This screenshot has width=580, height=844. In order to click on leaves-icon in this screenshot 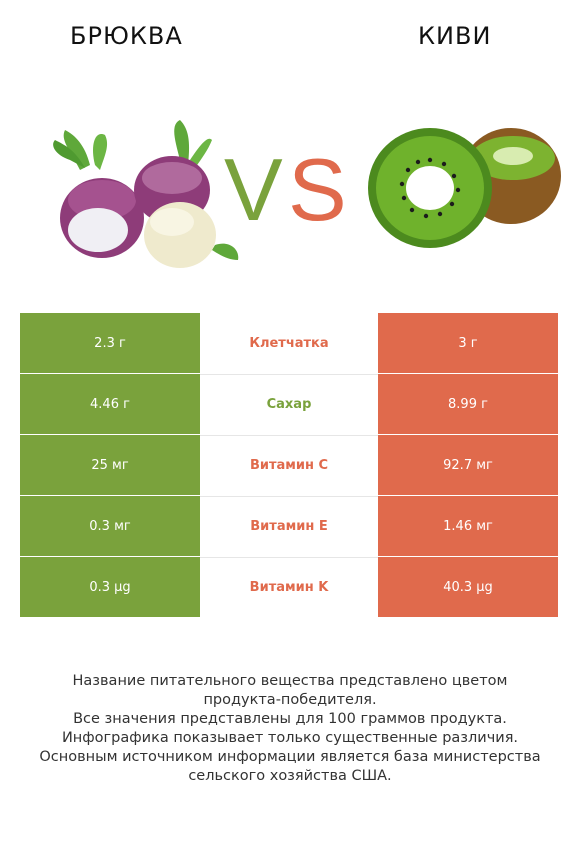, I will do `click(146, 190)`.